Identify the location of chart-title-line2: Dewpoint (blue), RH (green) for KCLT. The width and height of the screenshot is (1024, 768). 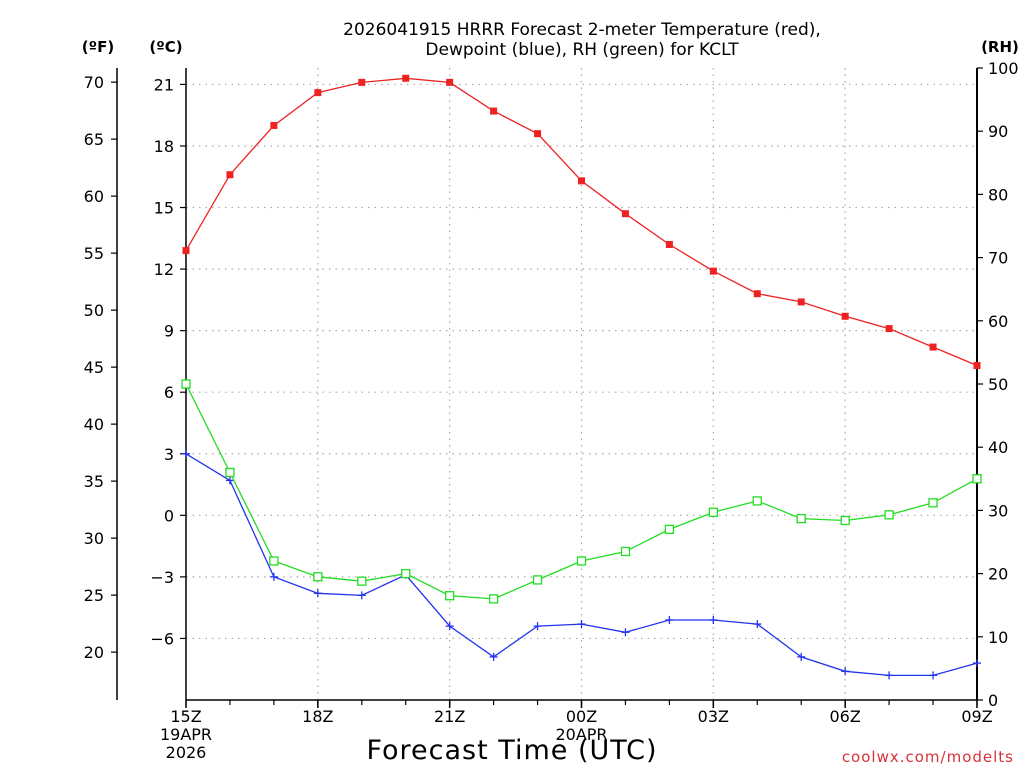
(582, 50).